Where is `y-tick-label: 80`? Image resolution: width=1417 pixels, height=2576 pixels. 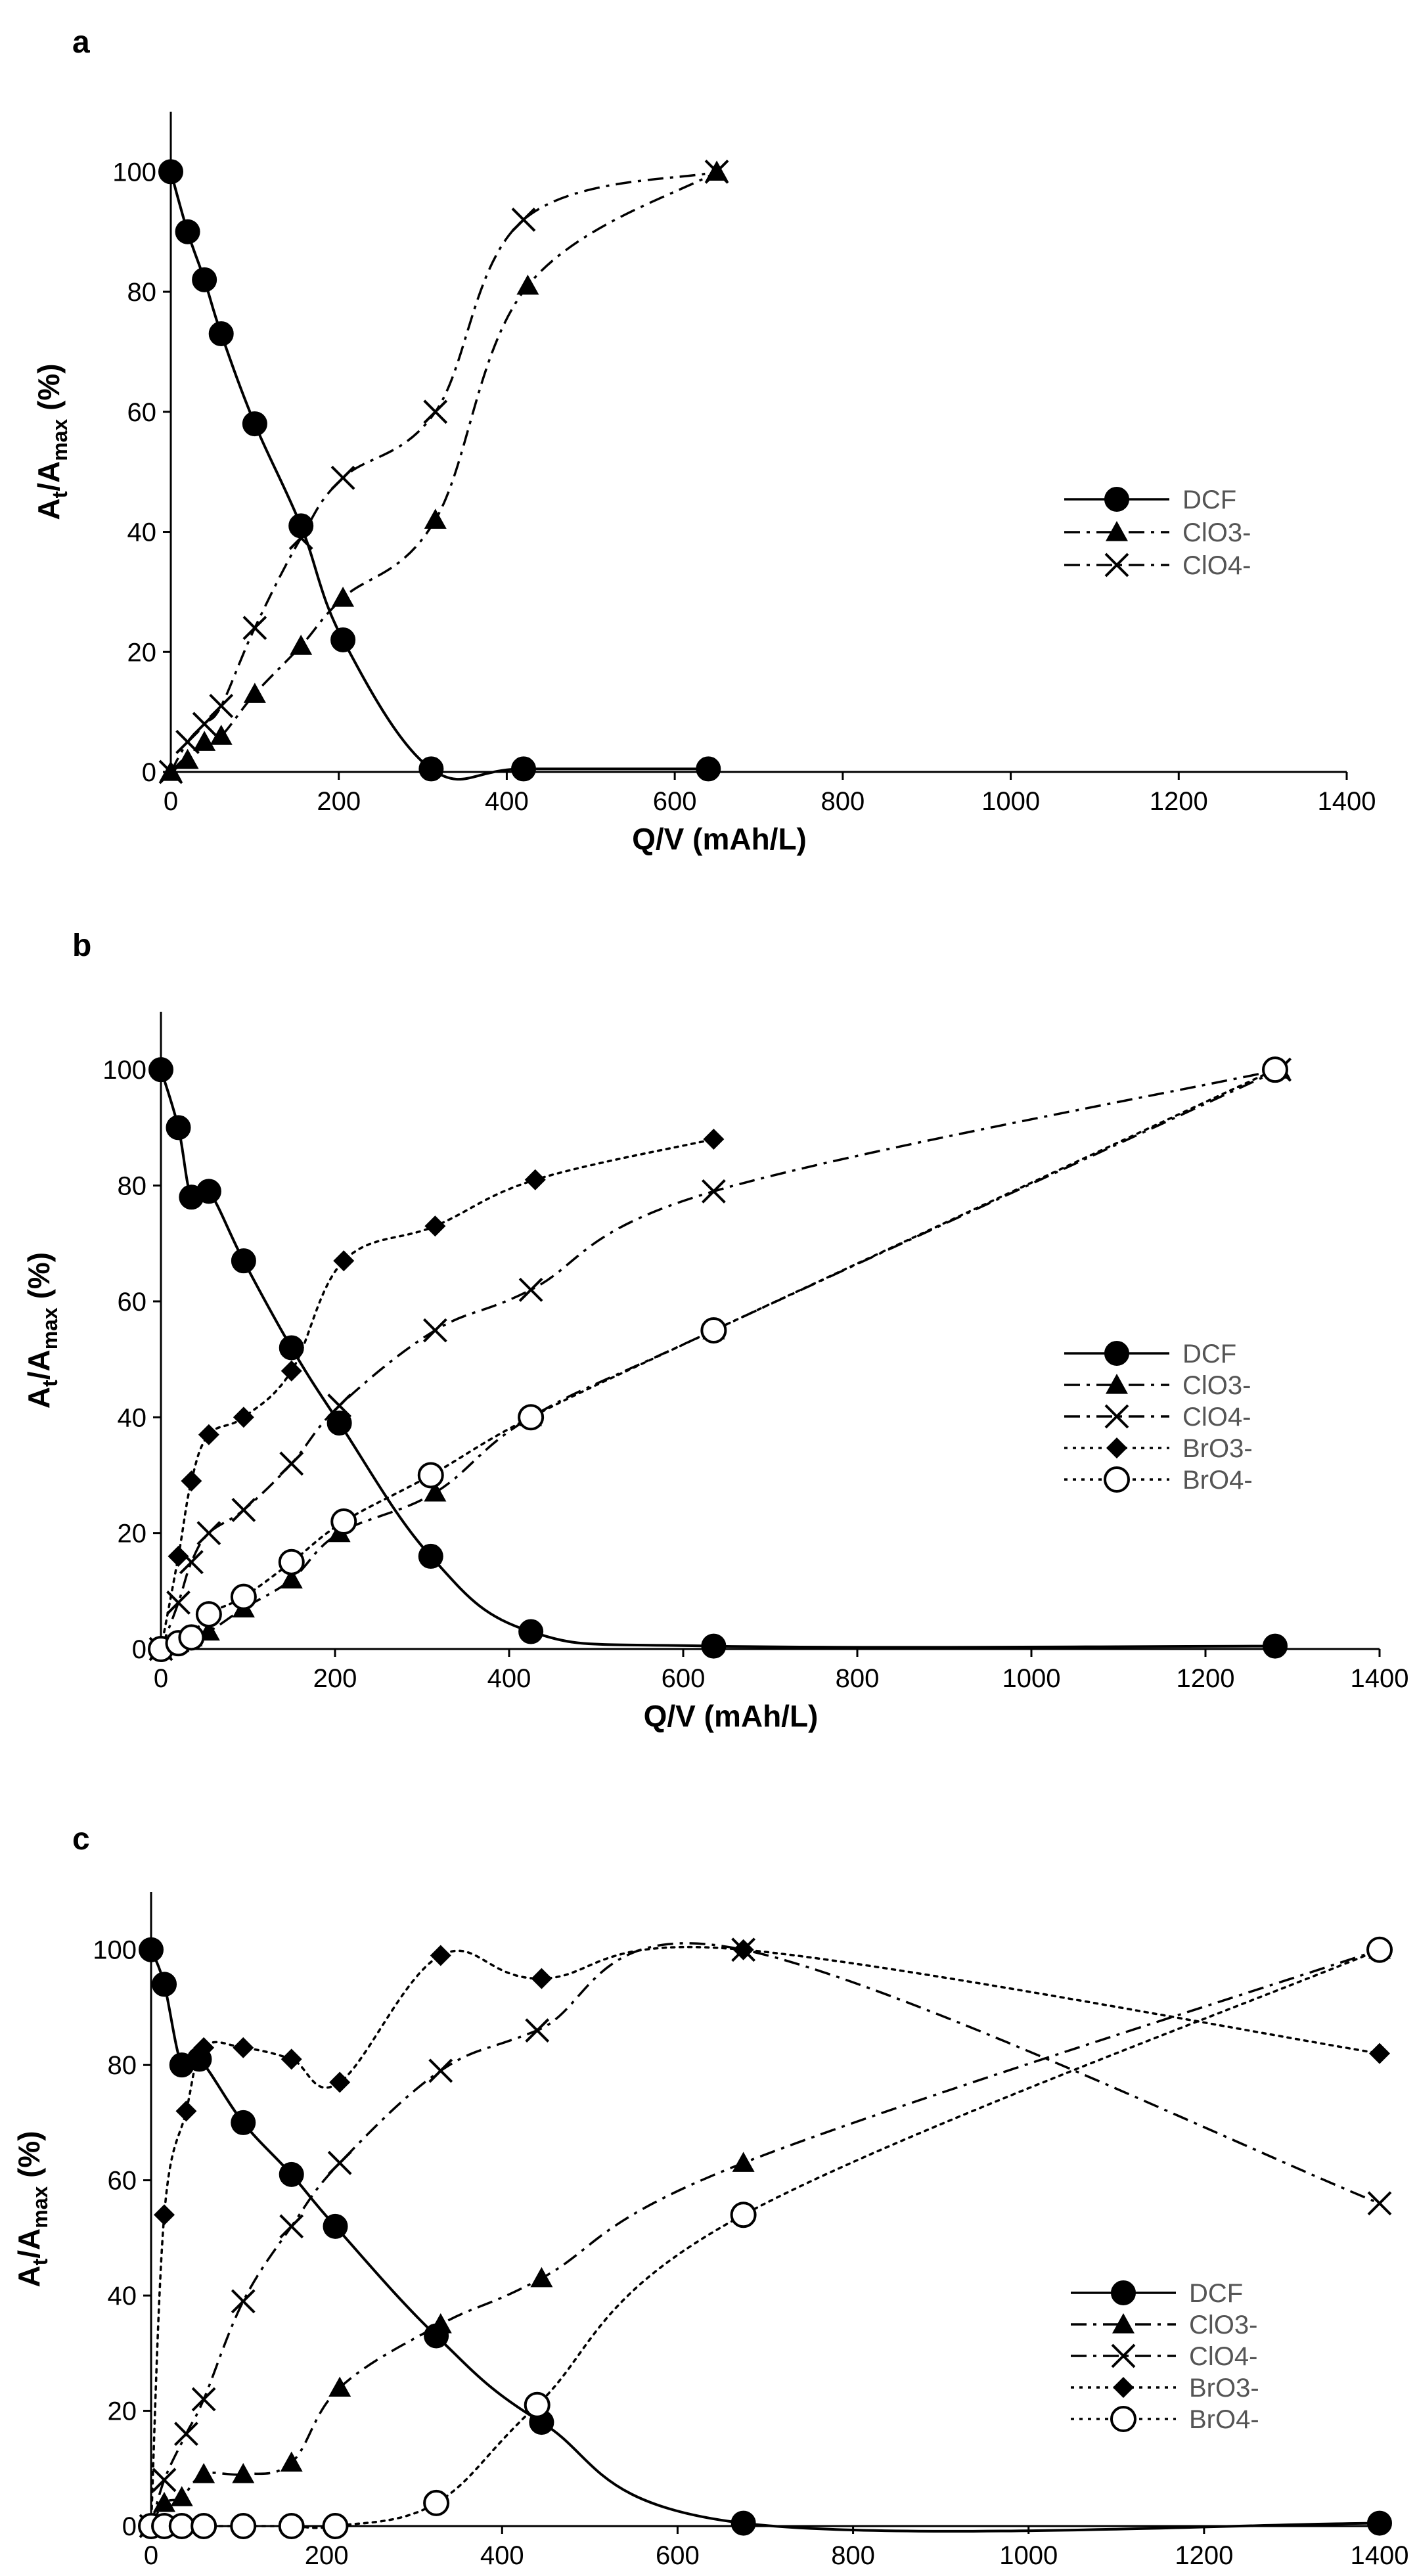 y-tick-label: 80 is located at coordinates (142, 292).